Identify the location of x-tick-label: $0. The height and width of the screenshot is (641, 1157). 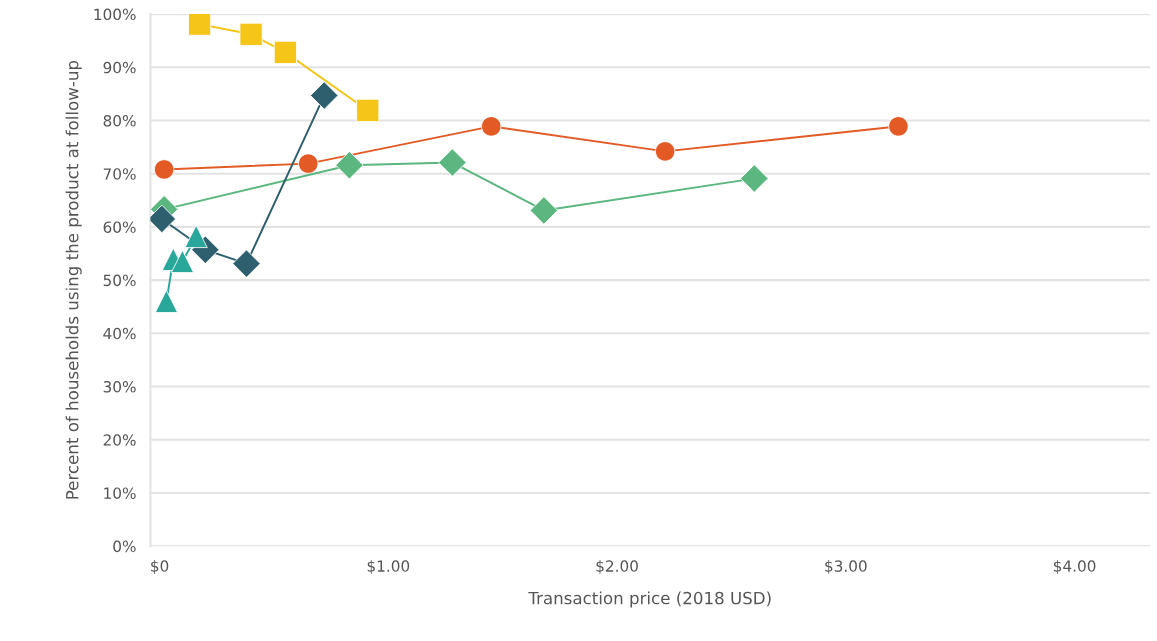
(160, 567).